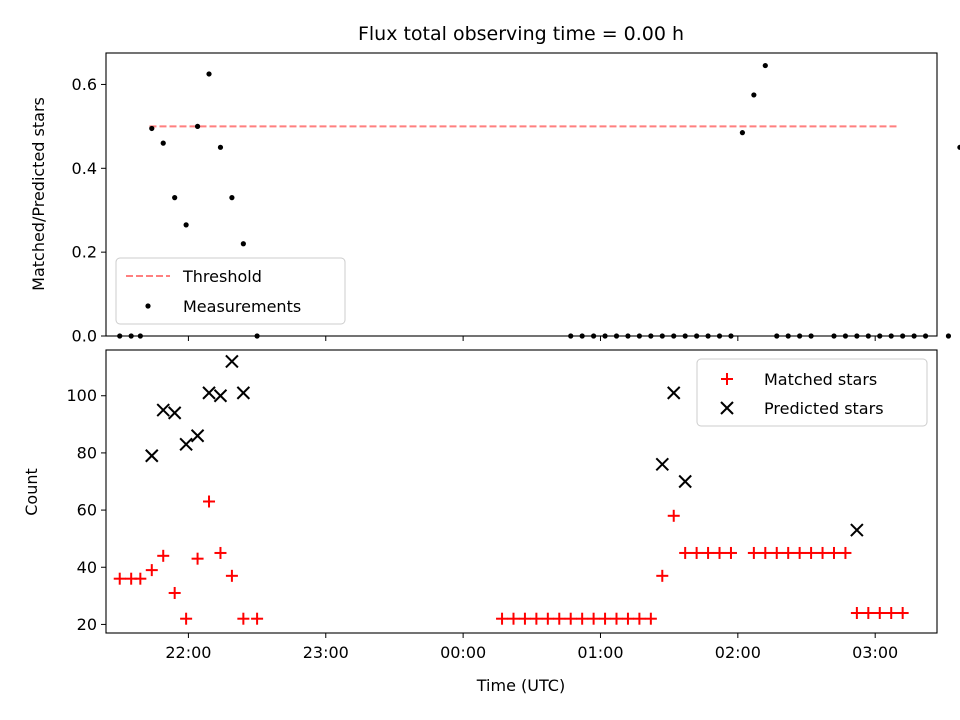 The height and width of the screenshot is (720, 960). I want to click on top-y-ticks: 0.0 0.2 0.4 0.6, so click(89, 210).